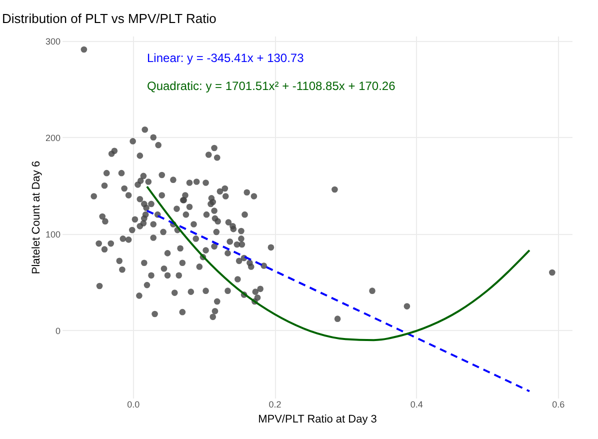  I want to click on y-tick-label: 200, so click(52, 137).